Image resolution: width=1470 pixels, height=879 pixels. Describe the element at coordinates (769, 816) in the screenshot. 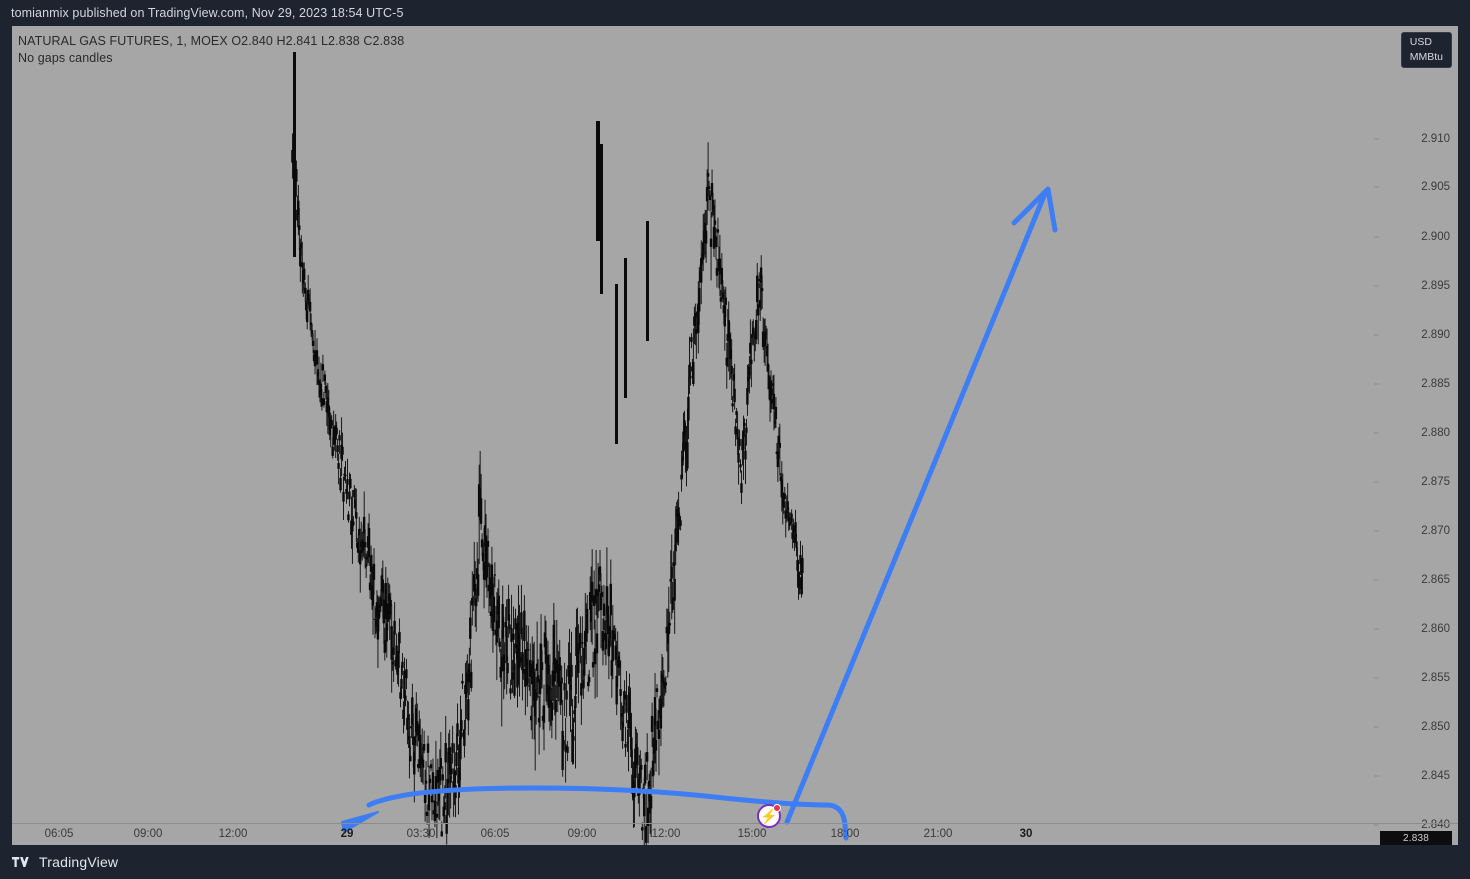

I see `alert-lightning-badge: ⚡` at that location.